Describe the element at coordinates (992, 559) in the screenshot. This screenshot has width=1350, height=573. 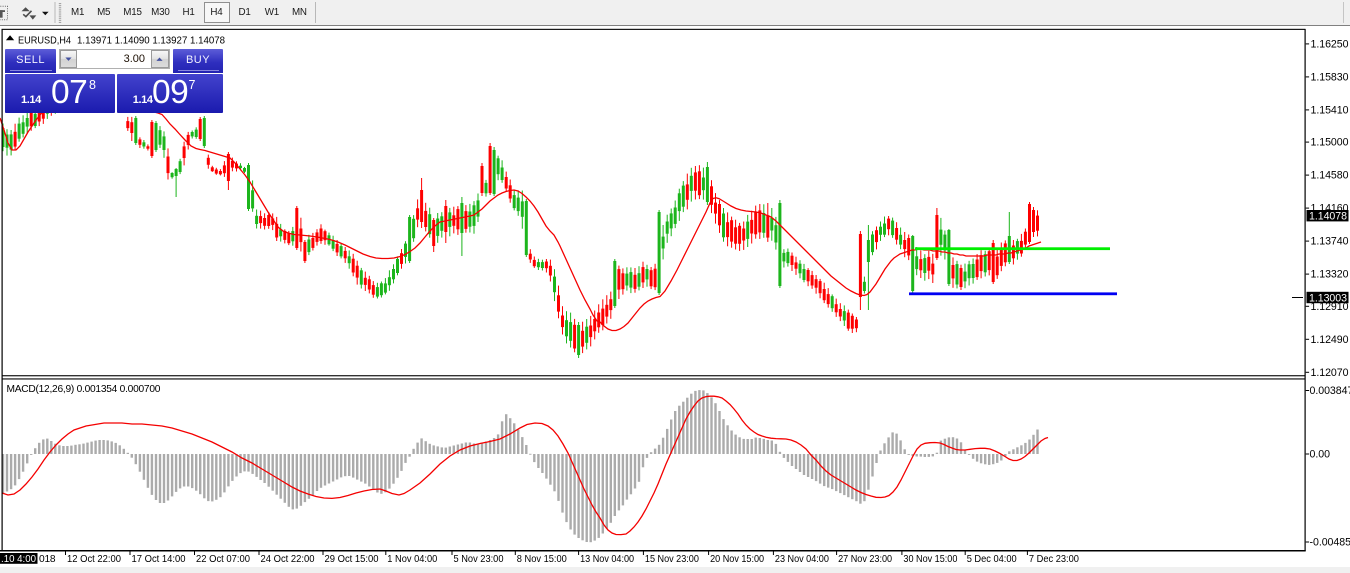
I see `svg-text: 5 Dec 04:00` at that location.